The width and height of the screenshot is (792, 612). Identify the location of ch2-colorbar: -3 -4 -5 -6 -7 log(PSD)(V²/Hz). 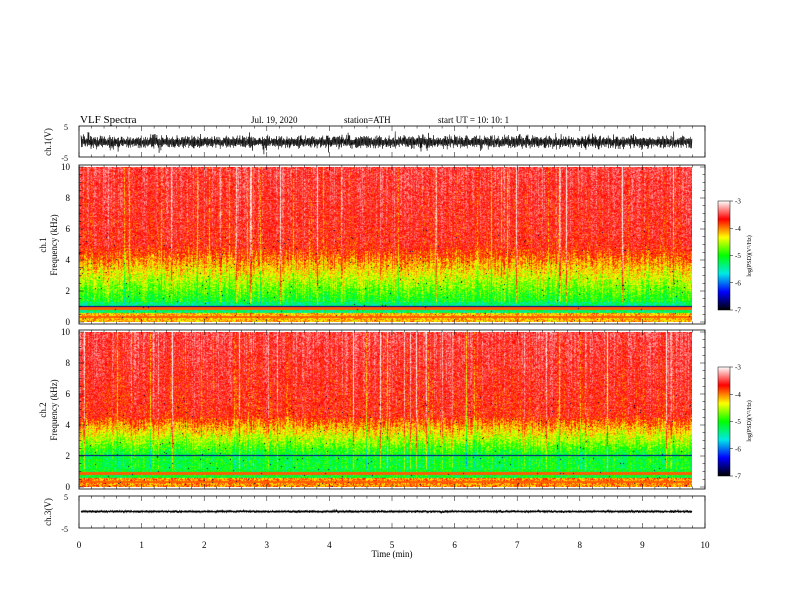
(735, 422).